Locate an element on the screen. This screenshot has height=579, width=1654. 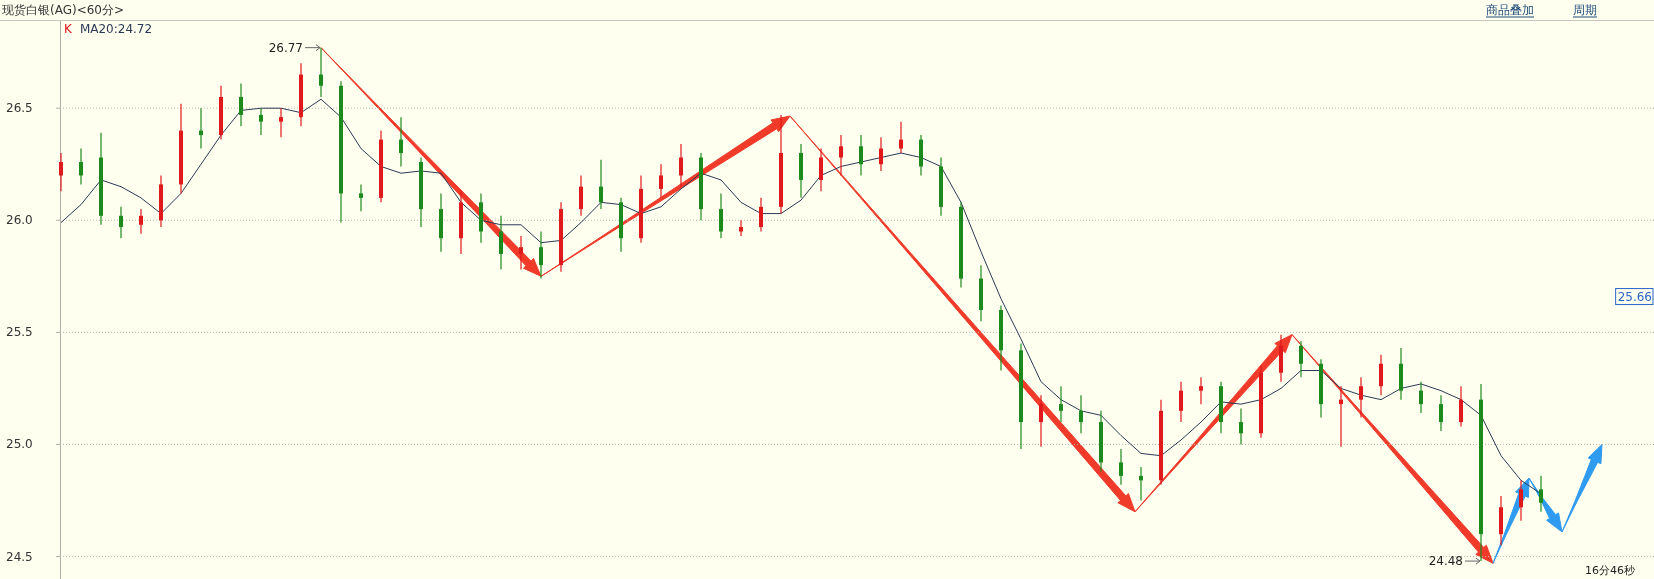
text: 商品叠加 is located at coordinates (1510, 10).